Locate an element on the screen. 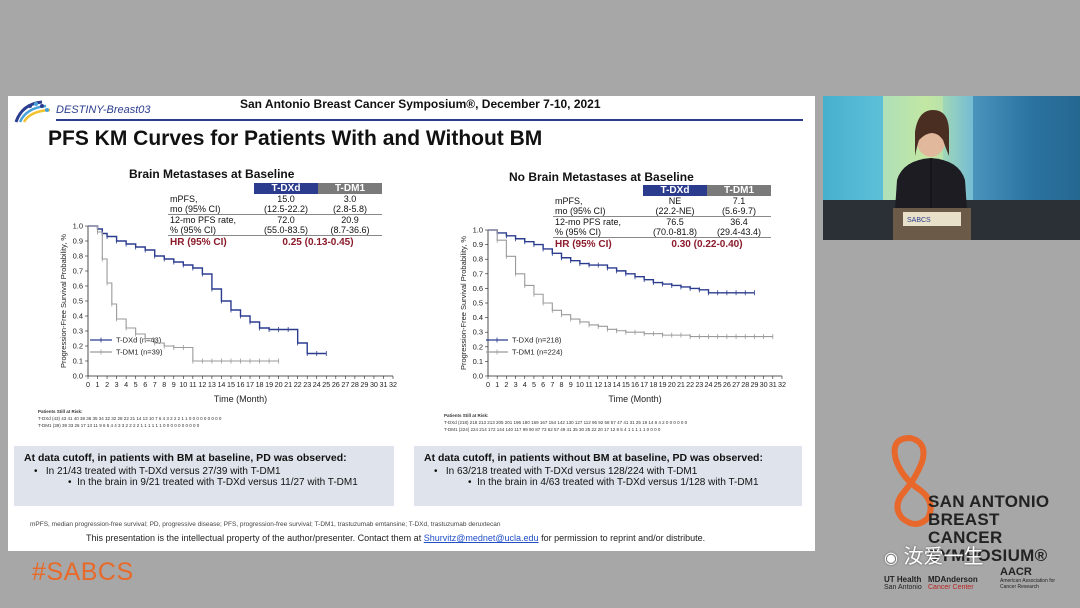 This screenshot has width=1080, height=608. contact-email-link: Shurvitz@mednet@ucla.edu is located at coordinates (481, 538).